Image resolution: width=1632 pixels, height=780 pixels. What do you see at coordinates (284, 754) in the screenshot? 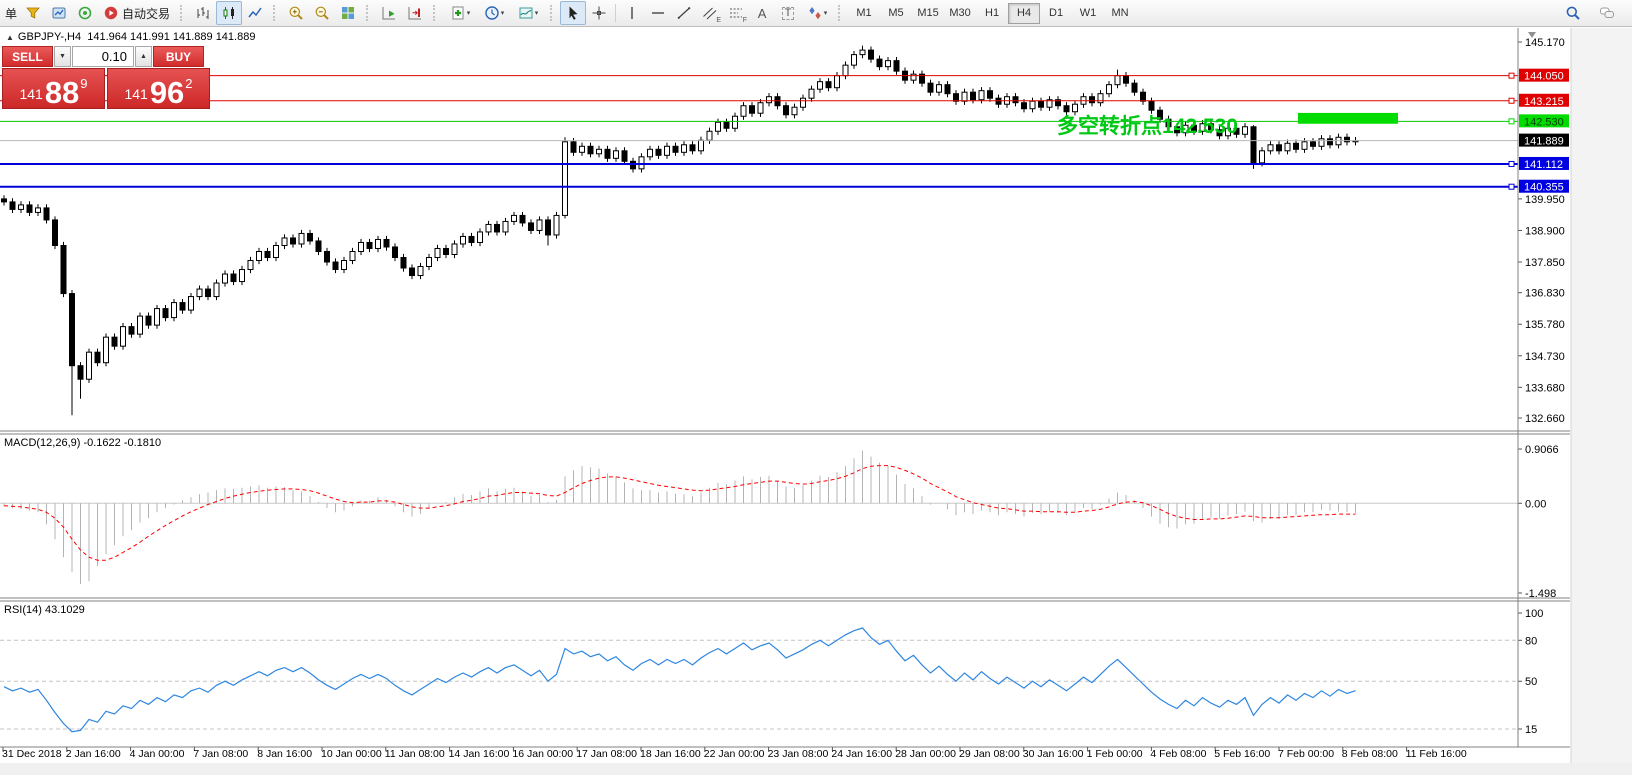
I see `time-tick-label: 8 Jan 16:00` at bounding box center [284, 754].